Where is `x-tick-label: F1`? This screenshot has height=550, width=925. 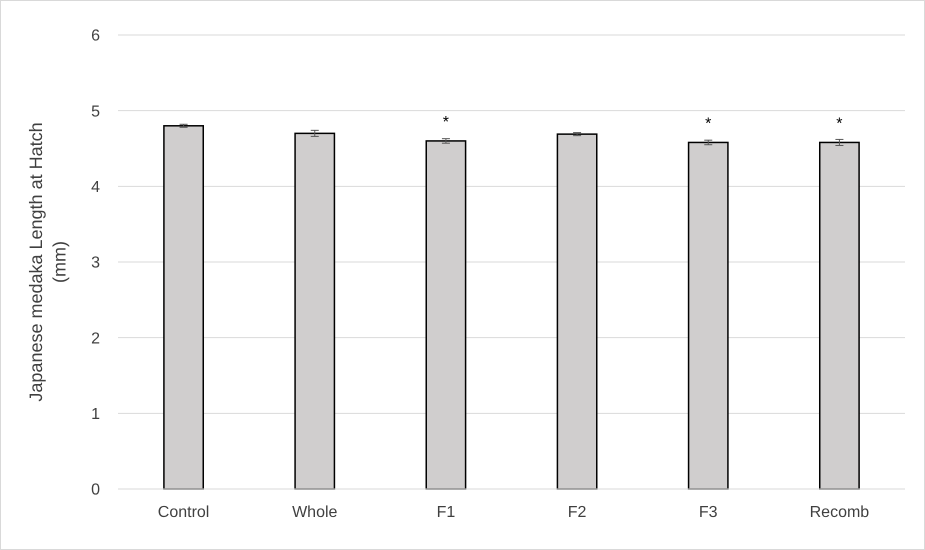 x-tick-label: F1 is located at coordinates (446, 512).